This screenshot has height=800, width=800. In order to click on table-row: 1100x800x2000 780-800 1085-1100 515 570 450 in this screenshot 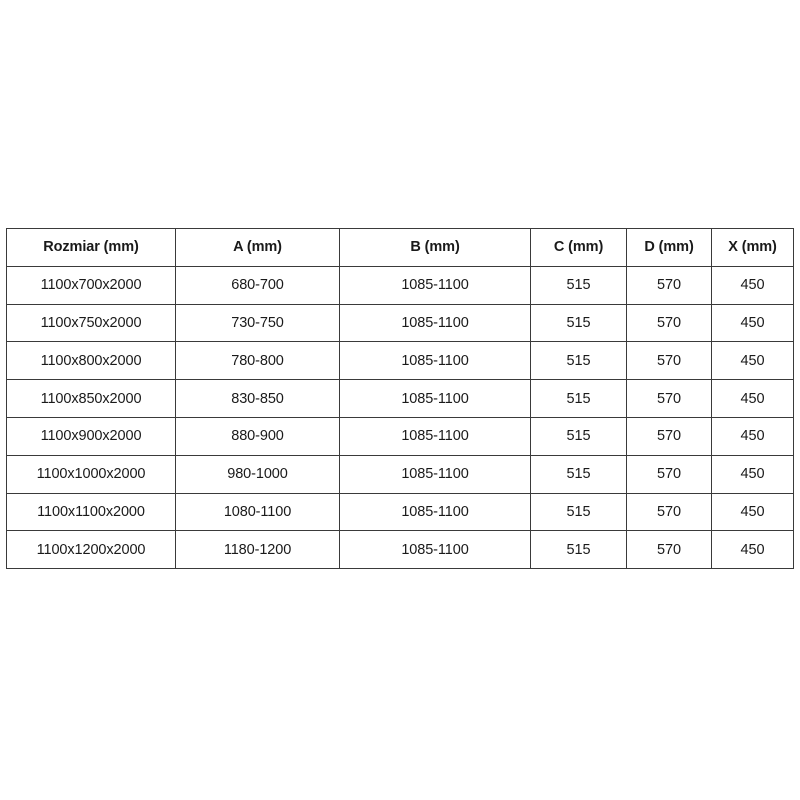, I will do `click(400, 361)`.